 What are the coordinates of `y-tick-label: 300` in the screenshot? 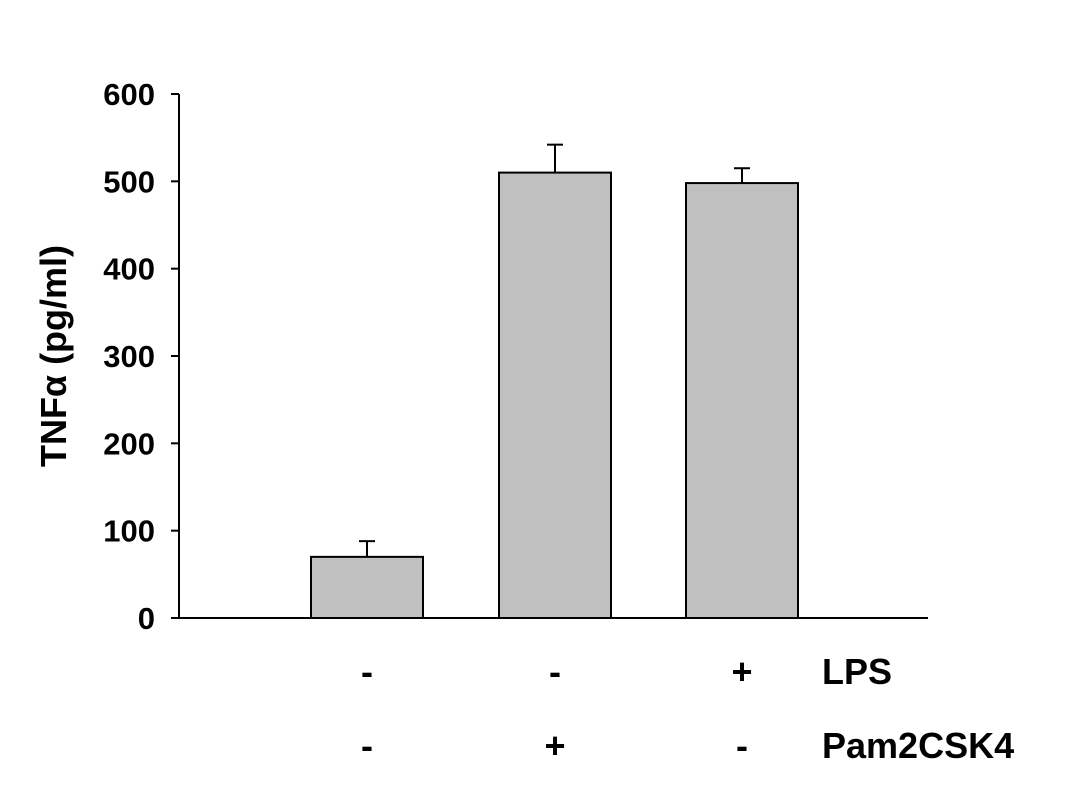 It's located at (129, 356).